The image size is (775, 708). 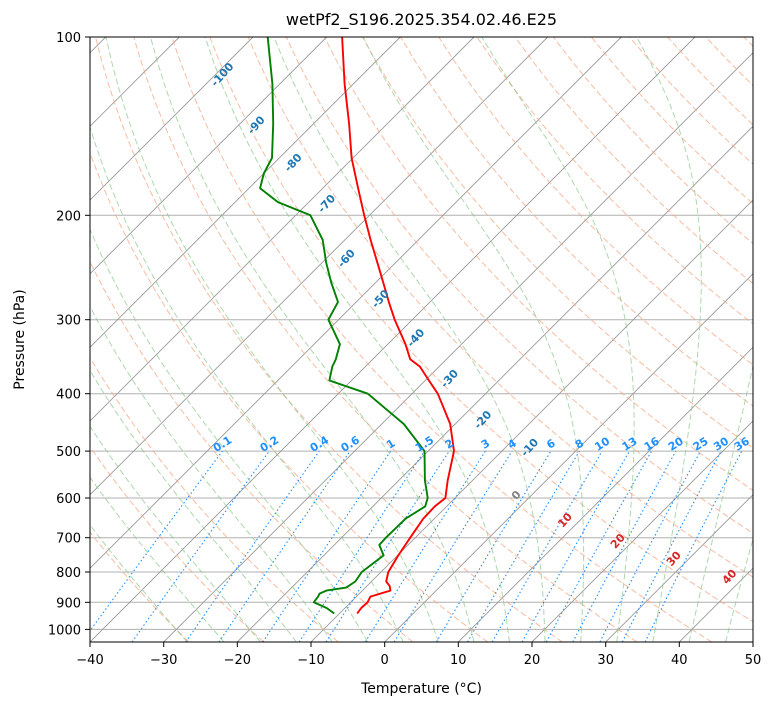 I want to click on x-tick-label: −10, so click(x=310, y=660).